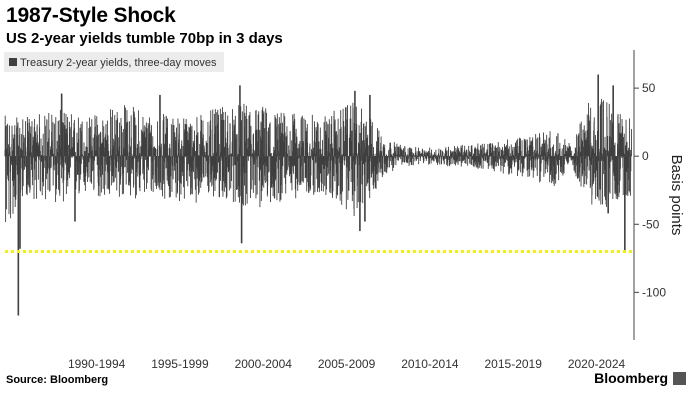 The height and width of the screenshot is (401, 692). What do you see at coordinates (654, 292) in the screenshot?
I see `y-tick-label: -100` at bounding box center [654, 292].